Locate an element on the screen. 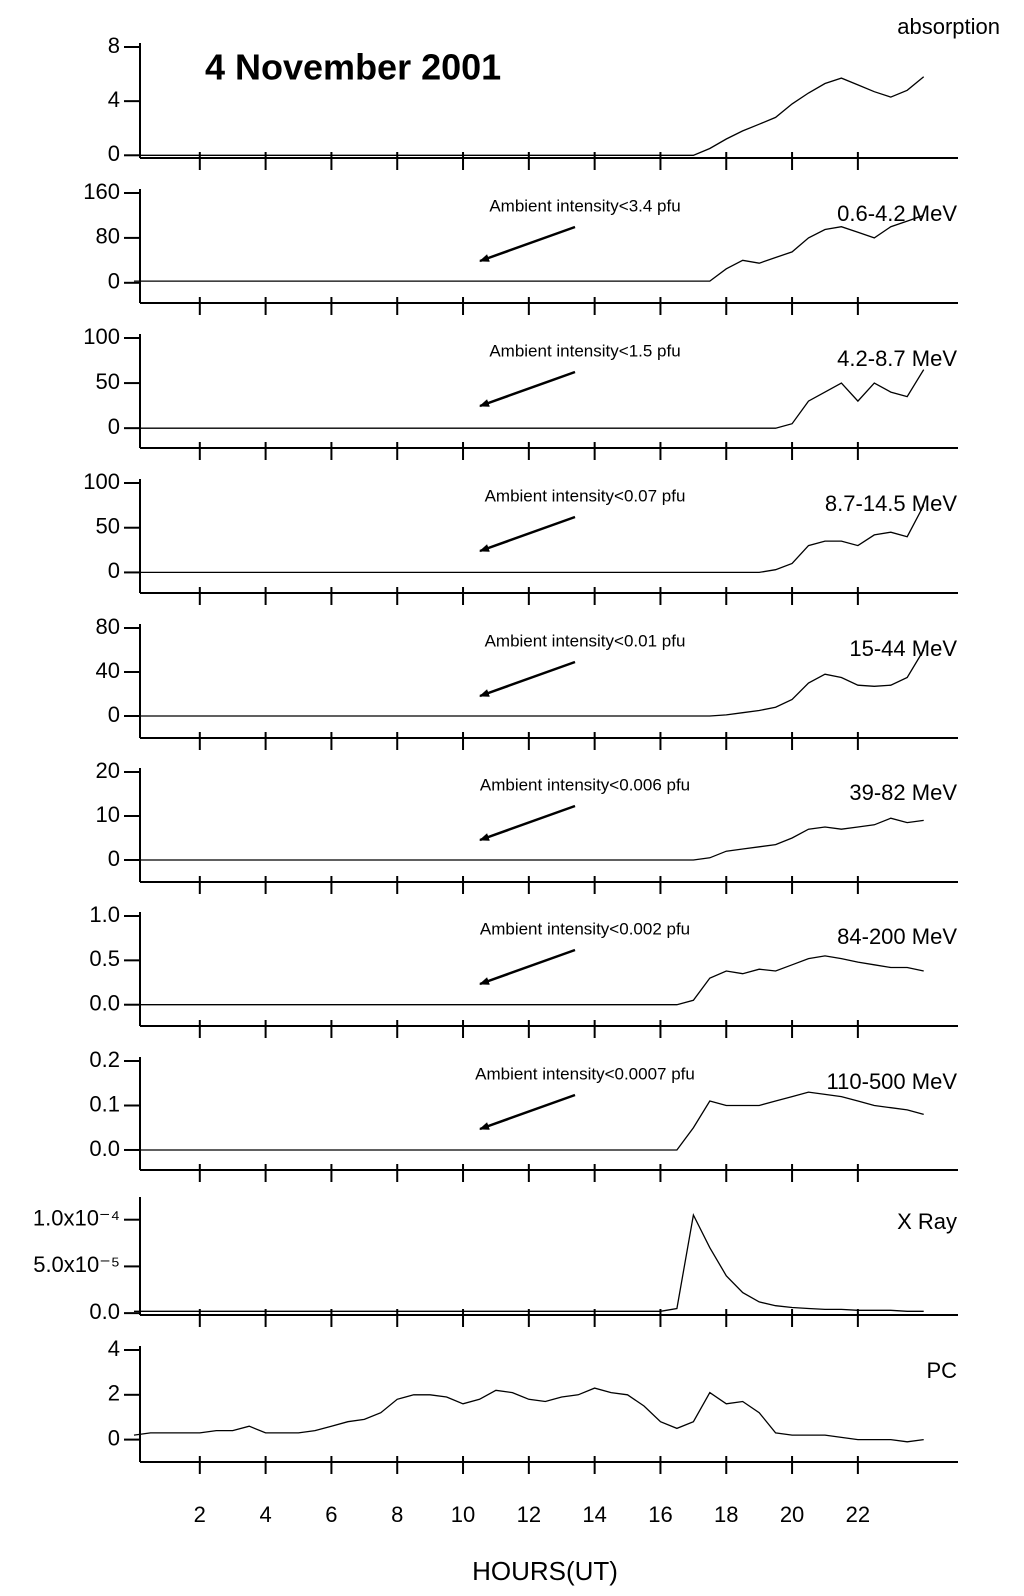 The width and height of the screenshot is (1024, 1596). y-tick-label: 0.2 is located at coordinates (104, 1059).